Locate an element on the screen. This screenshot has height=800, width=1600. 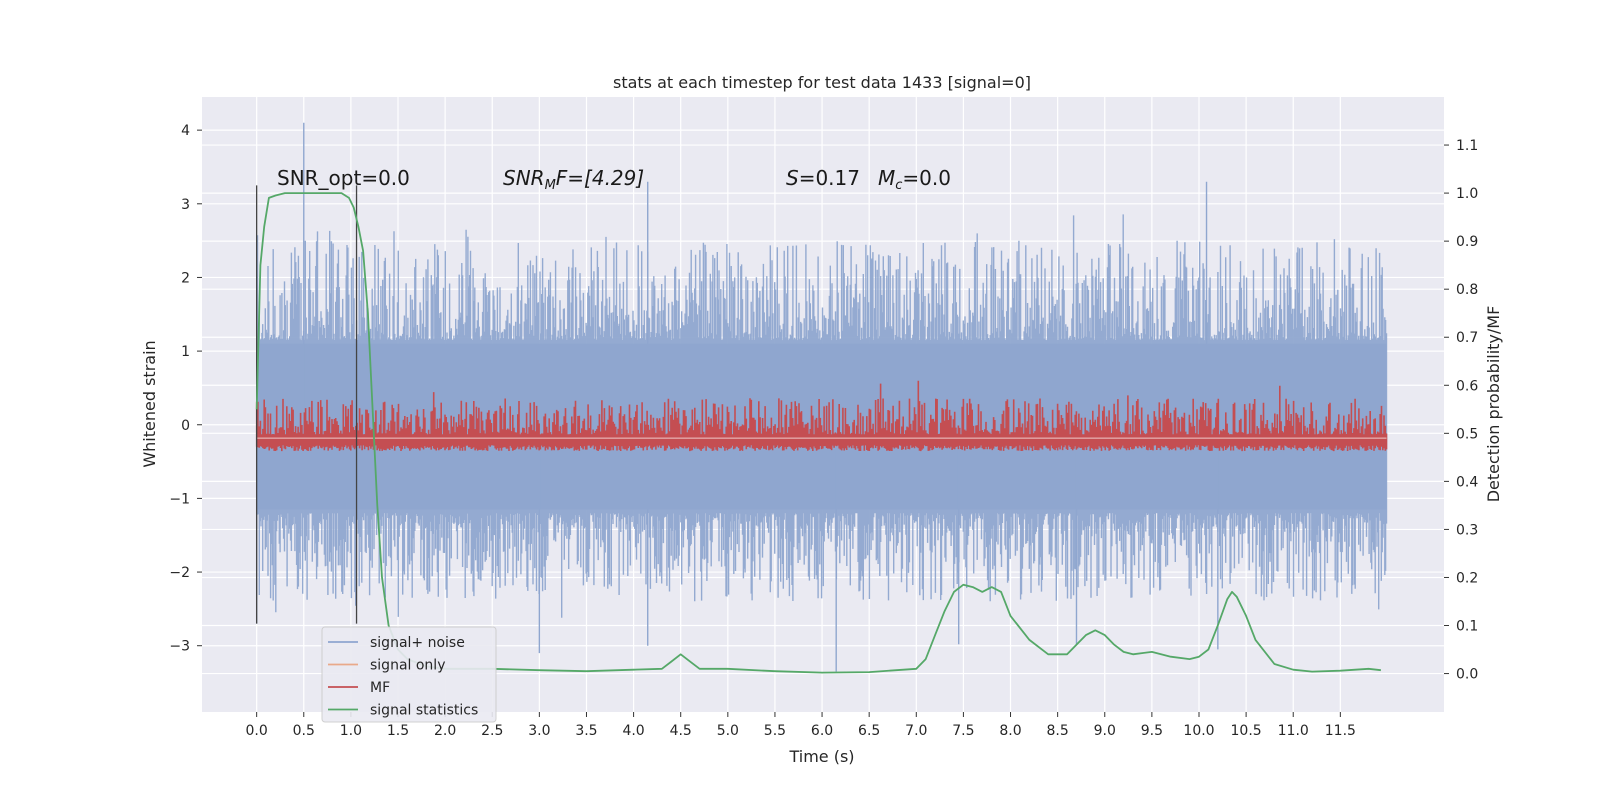
y-tick-label: 0 is located at coordinates (185, 426).